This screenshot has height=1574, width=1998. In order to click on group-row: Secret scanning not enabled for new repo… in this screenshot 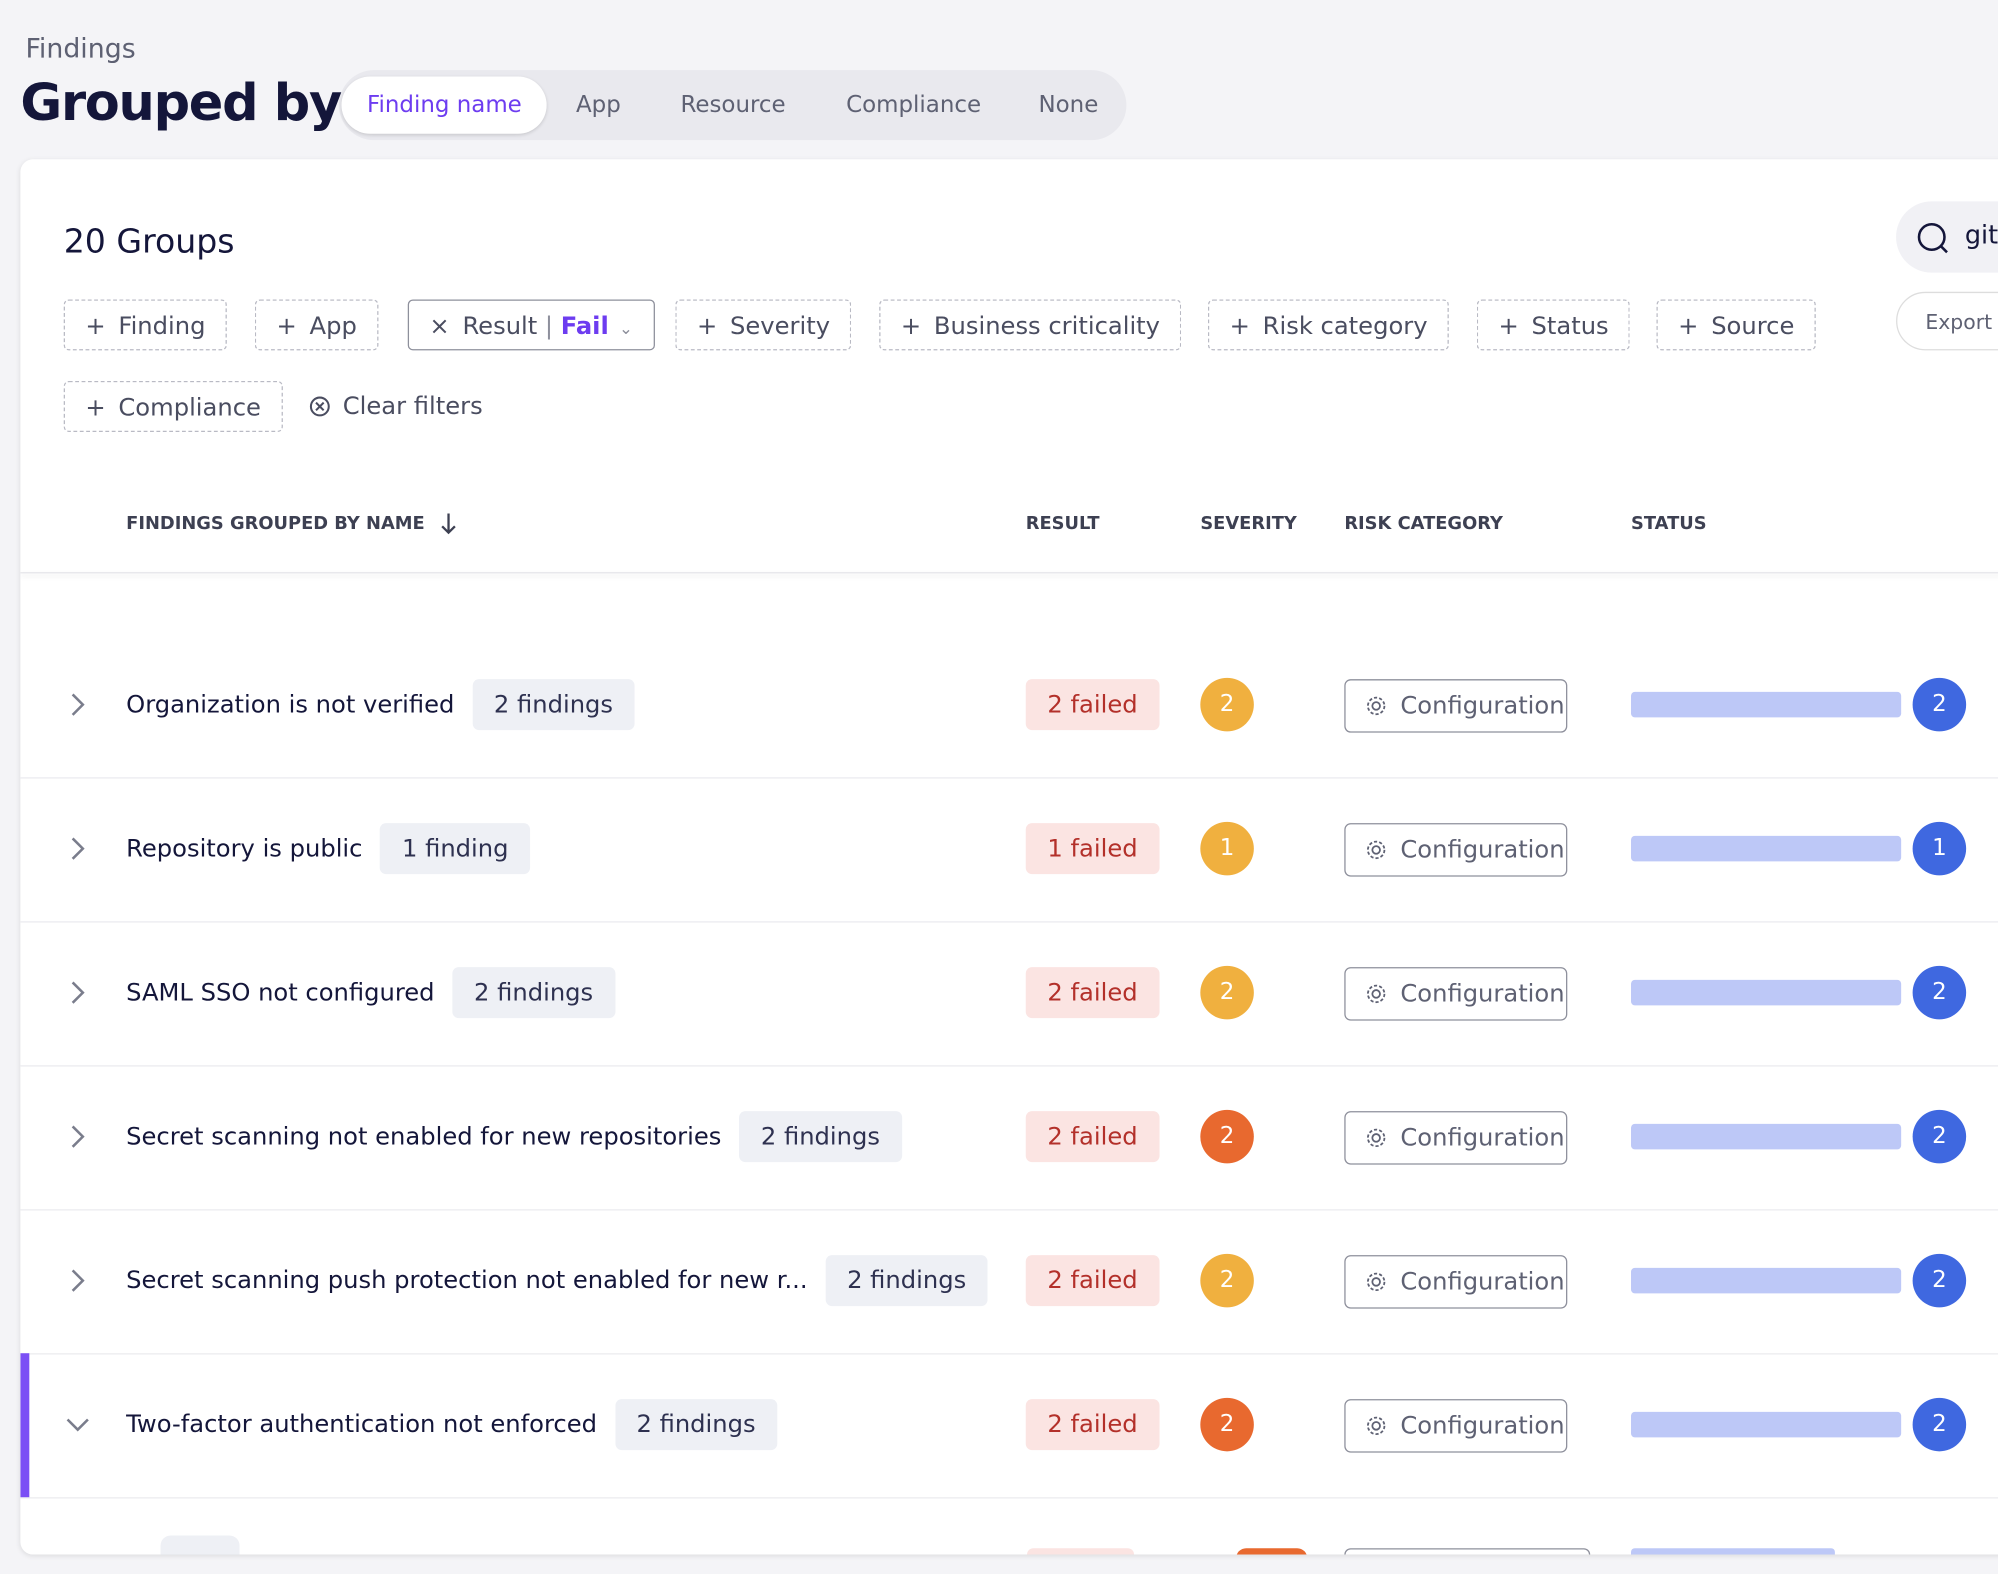, I will do `click(1009, 1138)`.